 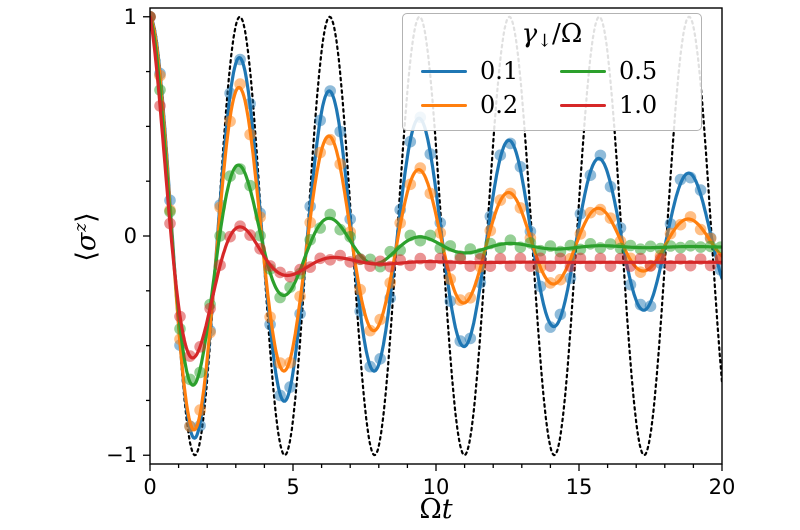 What do you see at coordinates (545, 41) in the screenshot?
I see `legend-title-subscript-arrow: ↓` at bounding box center [545, 41].